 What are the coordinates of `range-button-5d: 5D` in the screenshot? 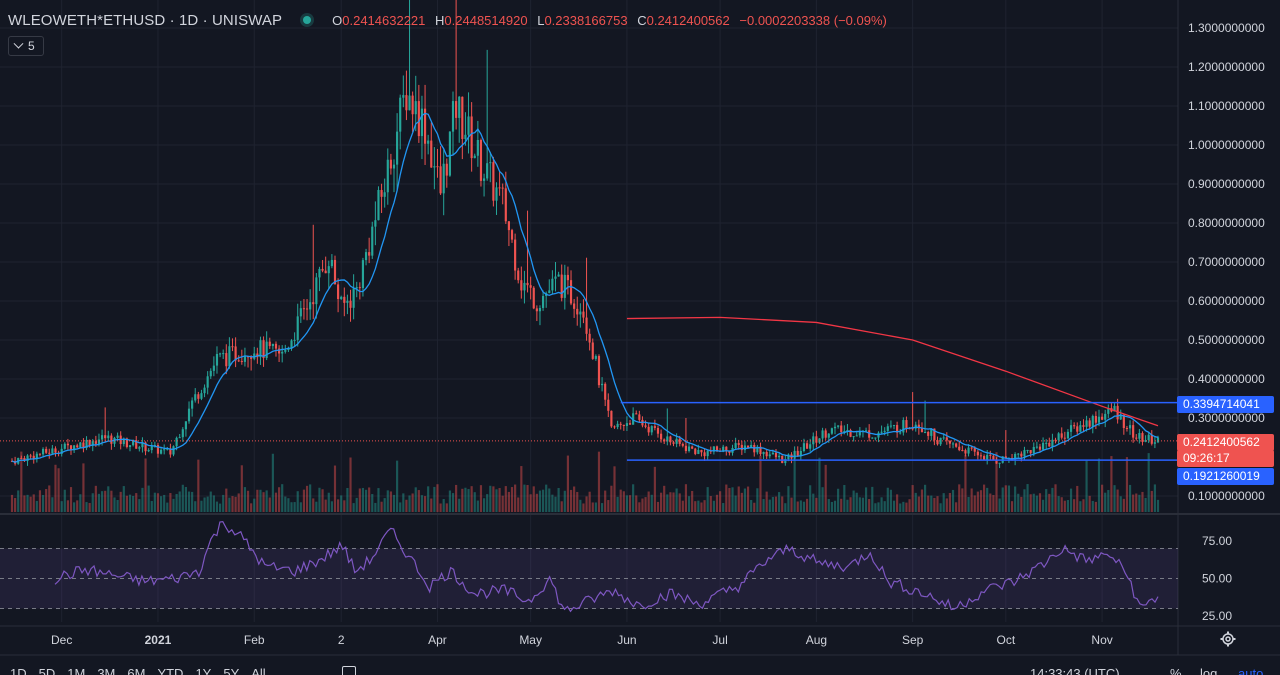 It's located at (47, 670).